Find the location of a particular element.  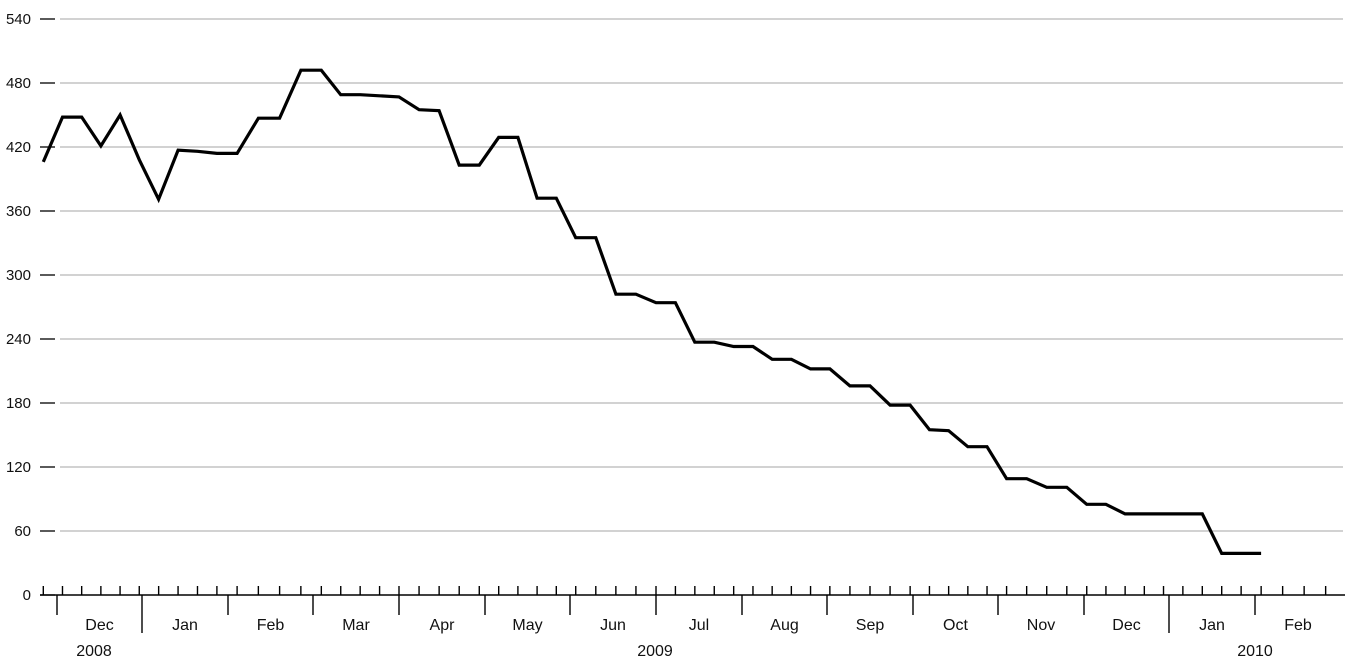

y-tick-label: 120 is located at coordinates (18, 467).